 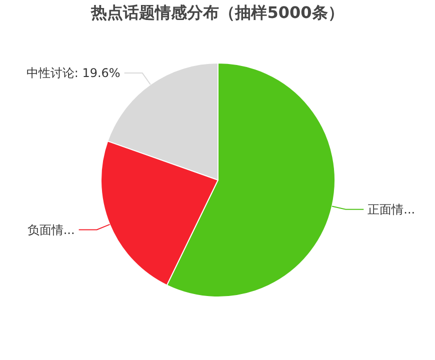 I want to click on slice-label: 中性讨论: 19.6%, so click(x=73, y=73).